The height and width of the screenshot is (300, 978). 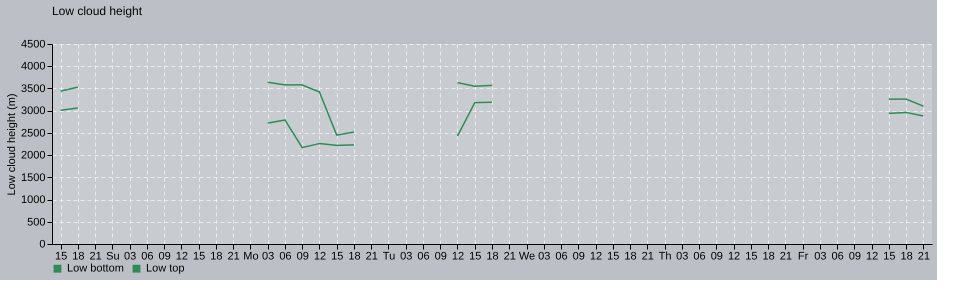 I want to click on legend-label: Low top, so click(x=165, y=268).